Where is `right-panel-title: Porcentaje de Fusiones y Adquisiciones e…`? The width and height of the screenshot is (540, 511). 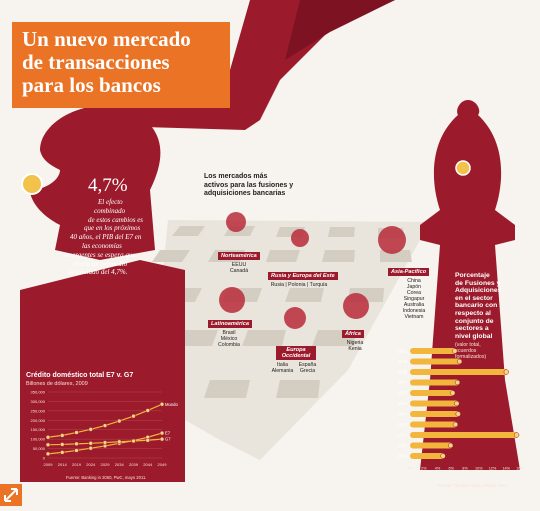
right-panel-title: Porcentaje de Fusiones y Adquisiciones e… is located at coordinates (495, 308).